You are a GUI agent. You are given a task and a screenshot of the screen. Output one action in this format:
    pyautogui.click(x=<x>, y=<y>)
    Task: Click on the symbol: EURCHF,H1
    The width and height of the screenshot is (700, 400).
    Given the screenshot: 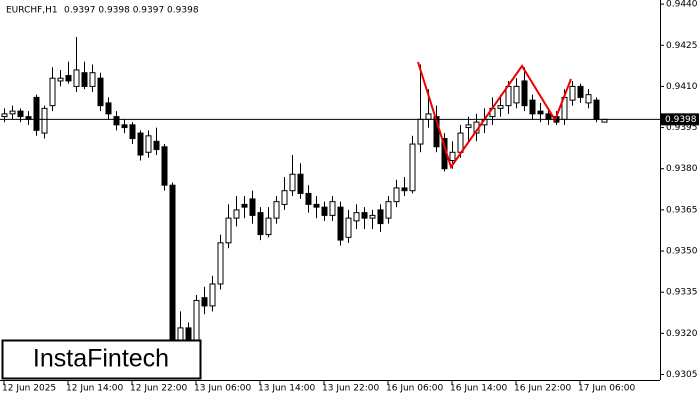 What is the action you would take?
    pyautogui.click(x=32, y=11)
    